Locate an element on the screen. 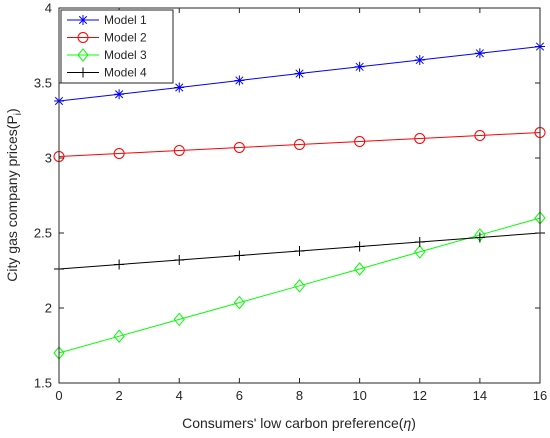 Image resolution: width=550 pixels, height=438 pixels. x-tick-label: 2 is located at coordinates (119, 395).